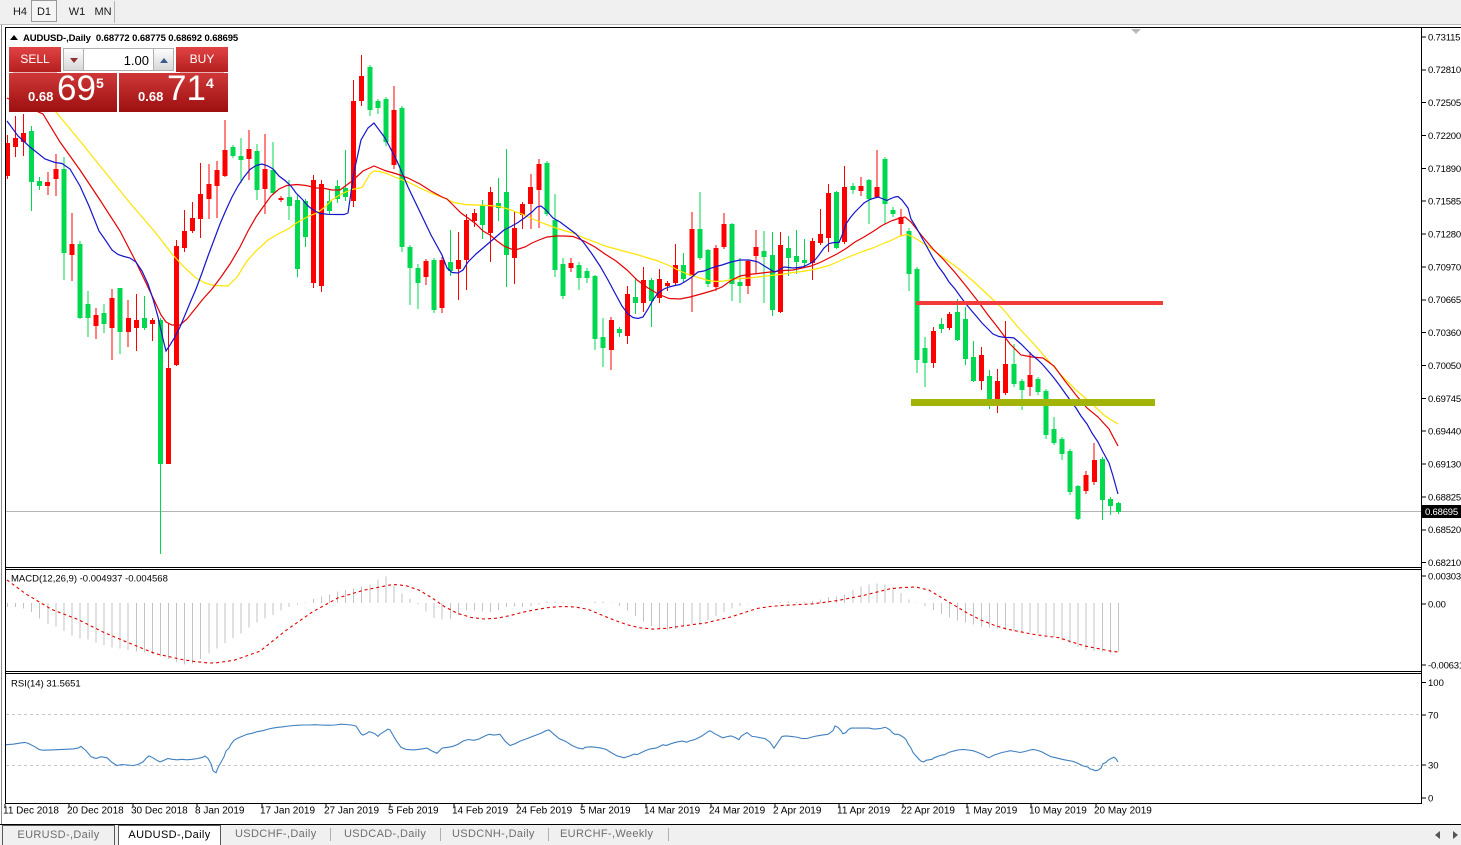 This screenshot has height=845, width=1461. I want to click on svg-text: 0.00, so click(1437, 604).